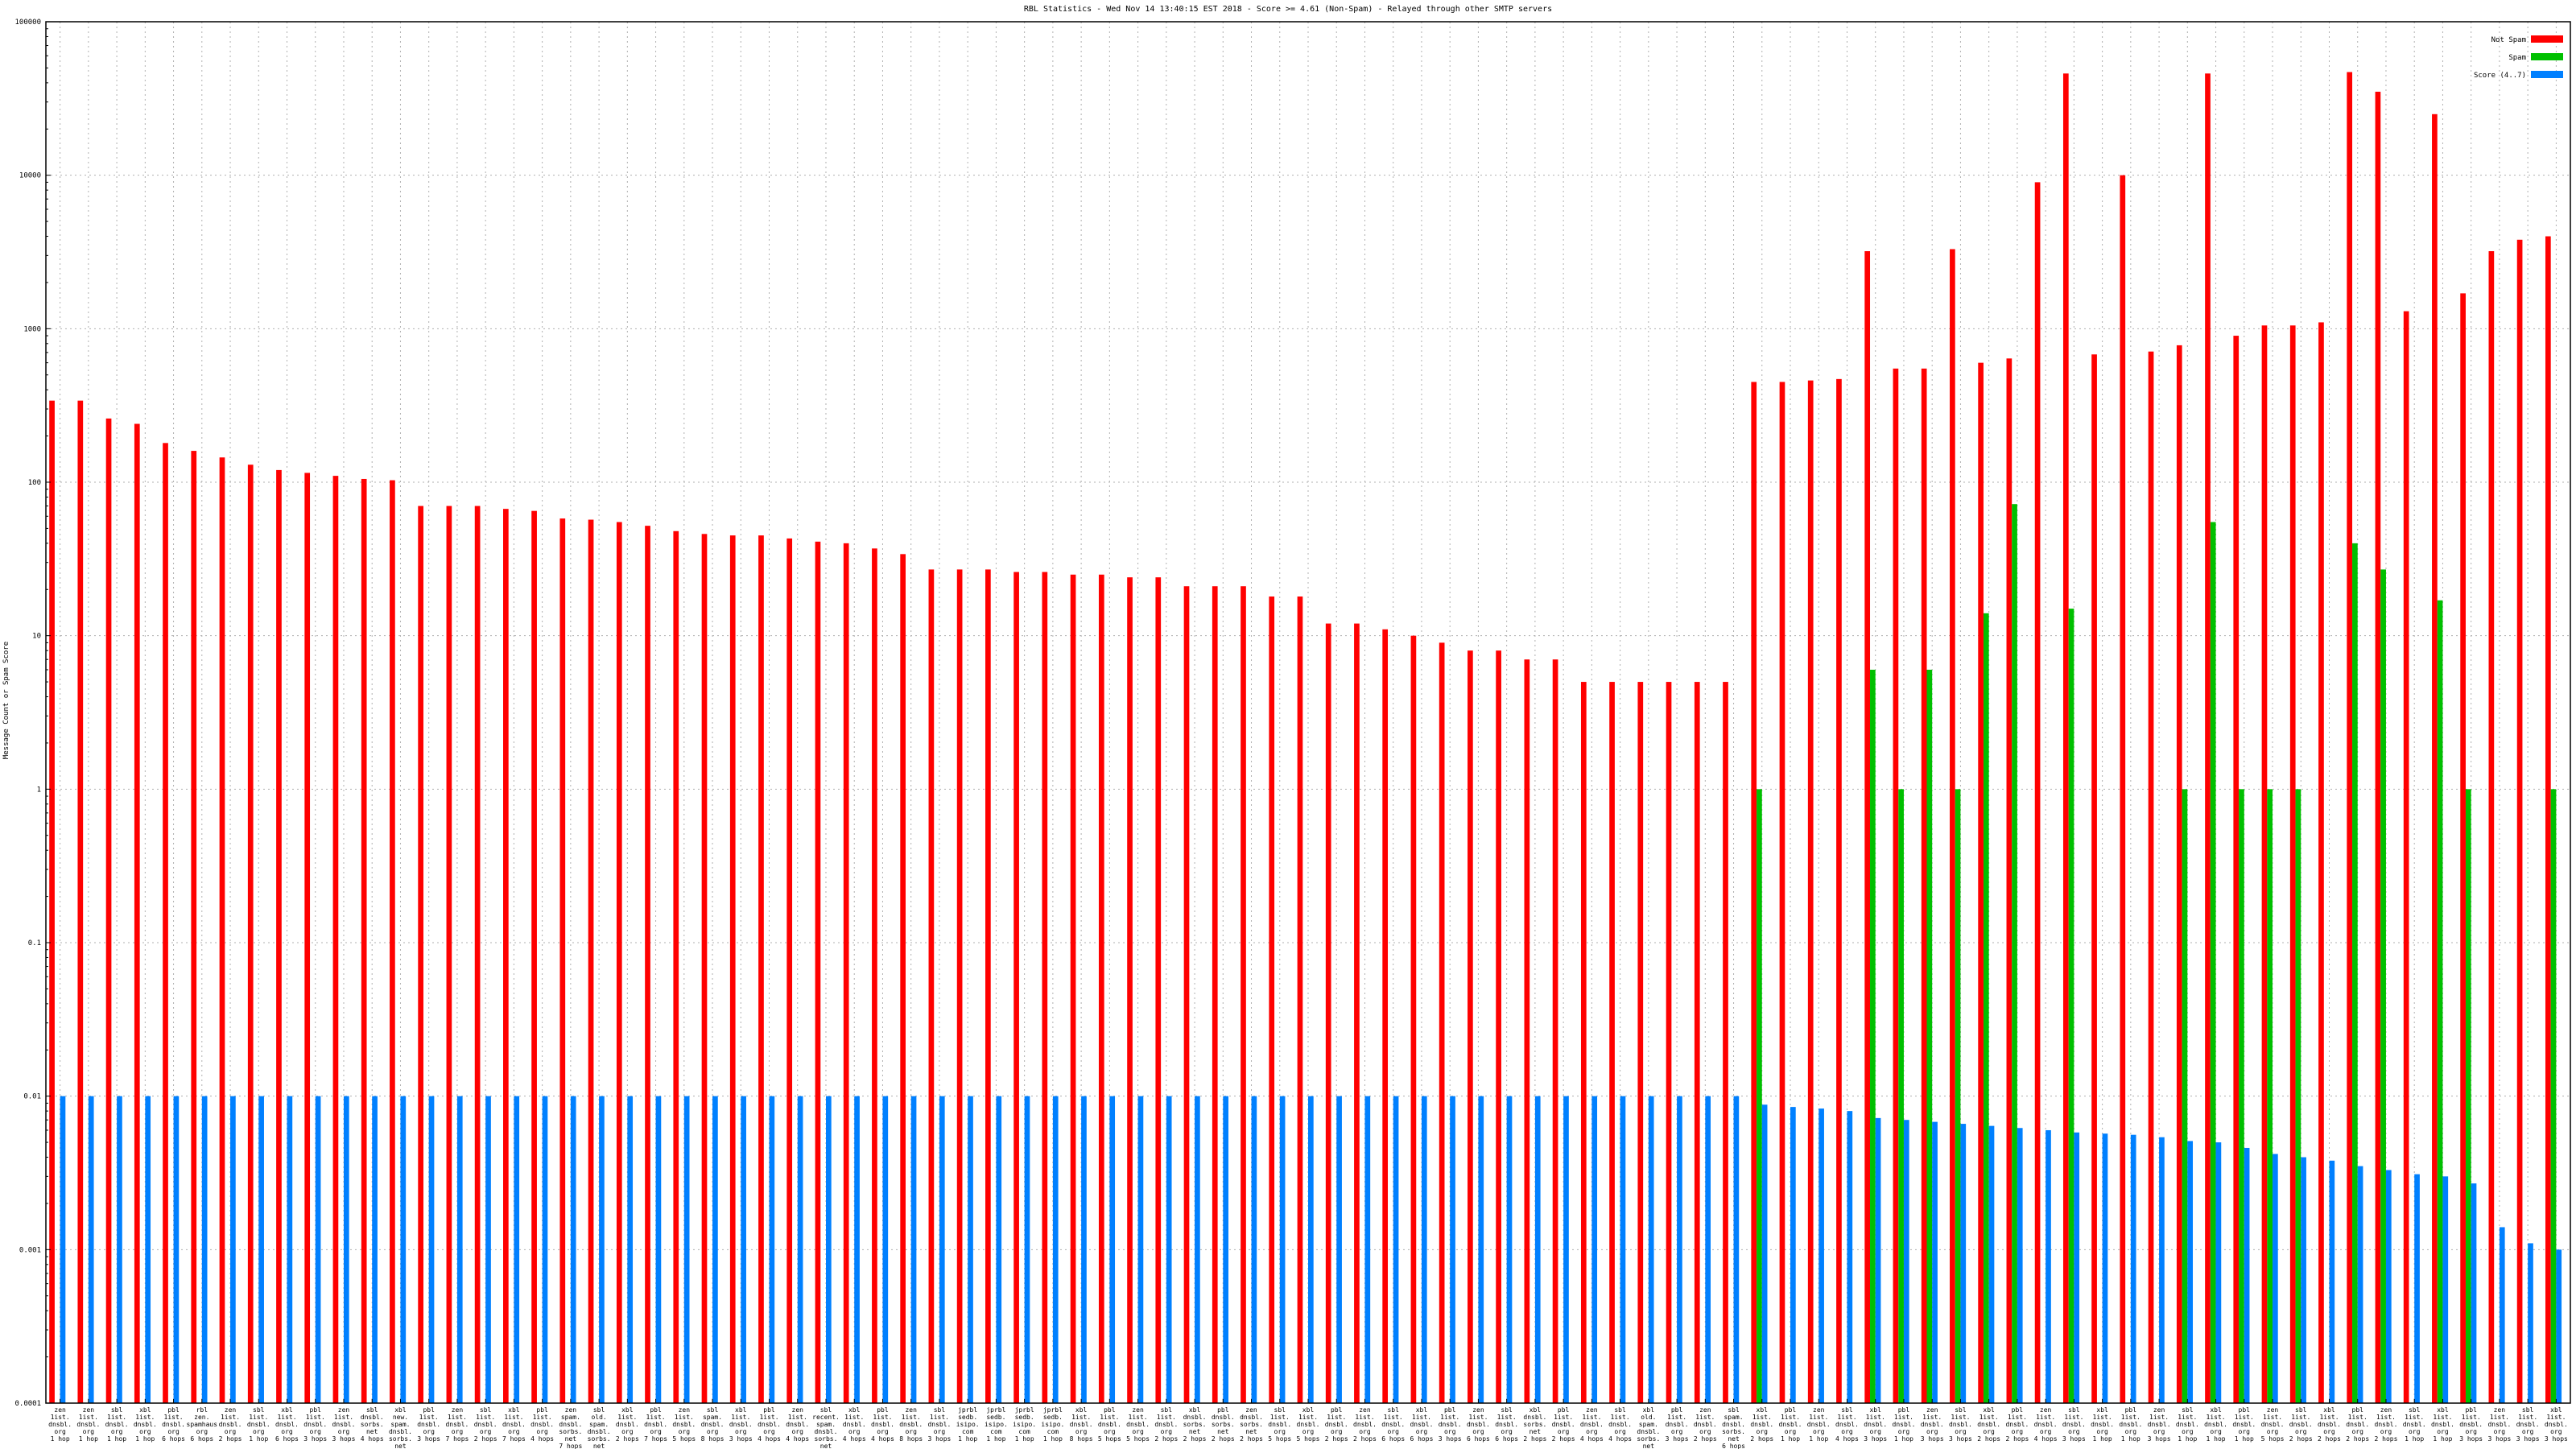 The width and height of the screenshot is (2576, 1449). What do you see at coordinates (2547, 74) in the screenshot?
I see `legend-swatch` at bounding box center [2547, 74].